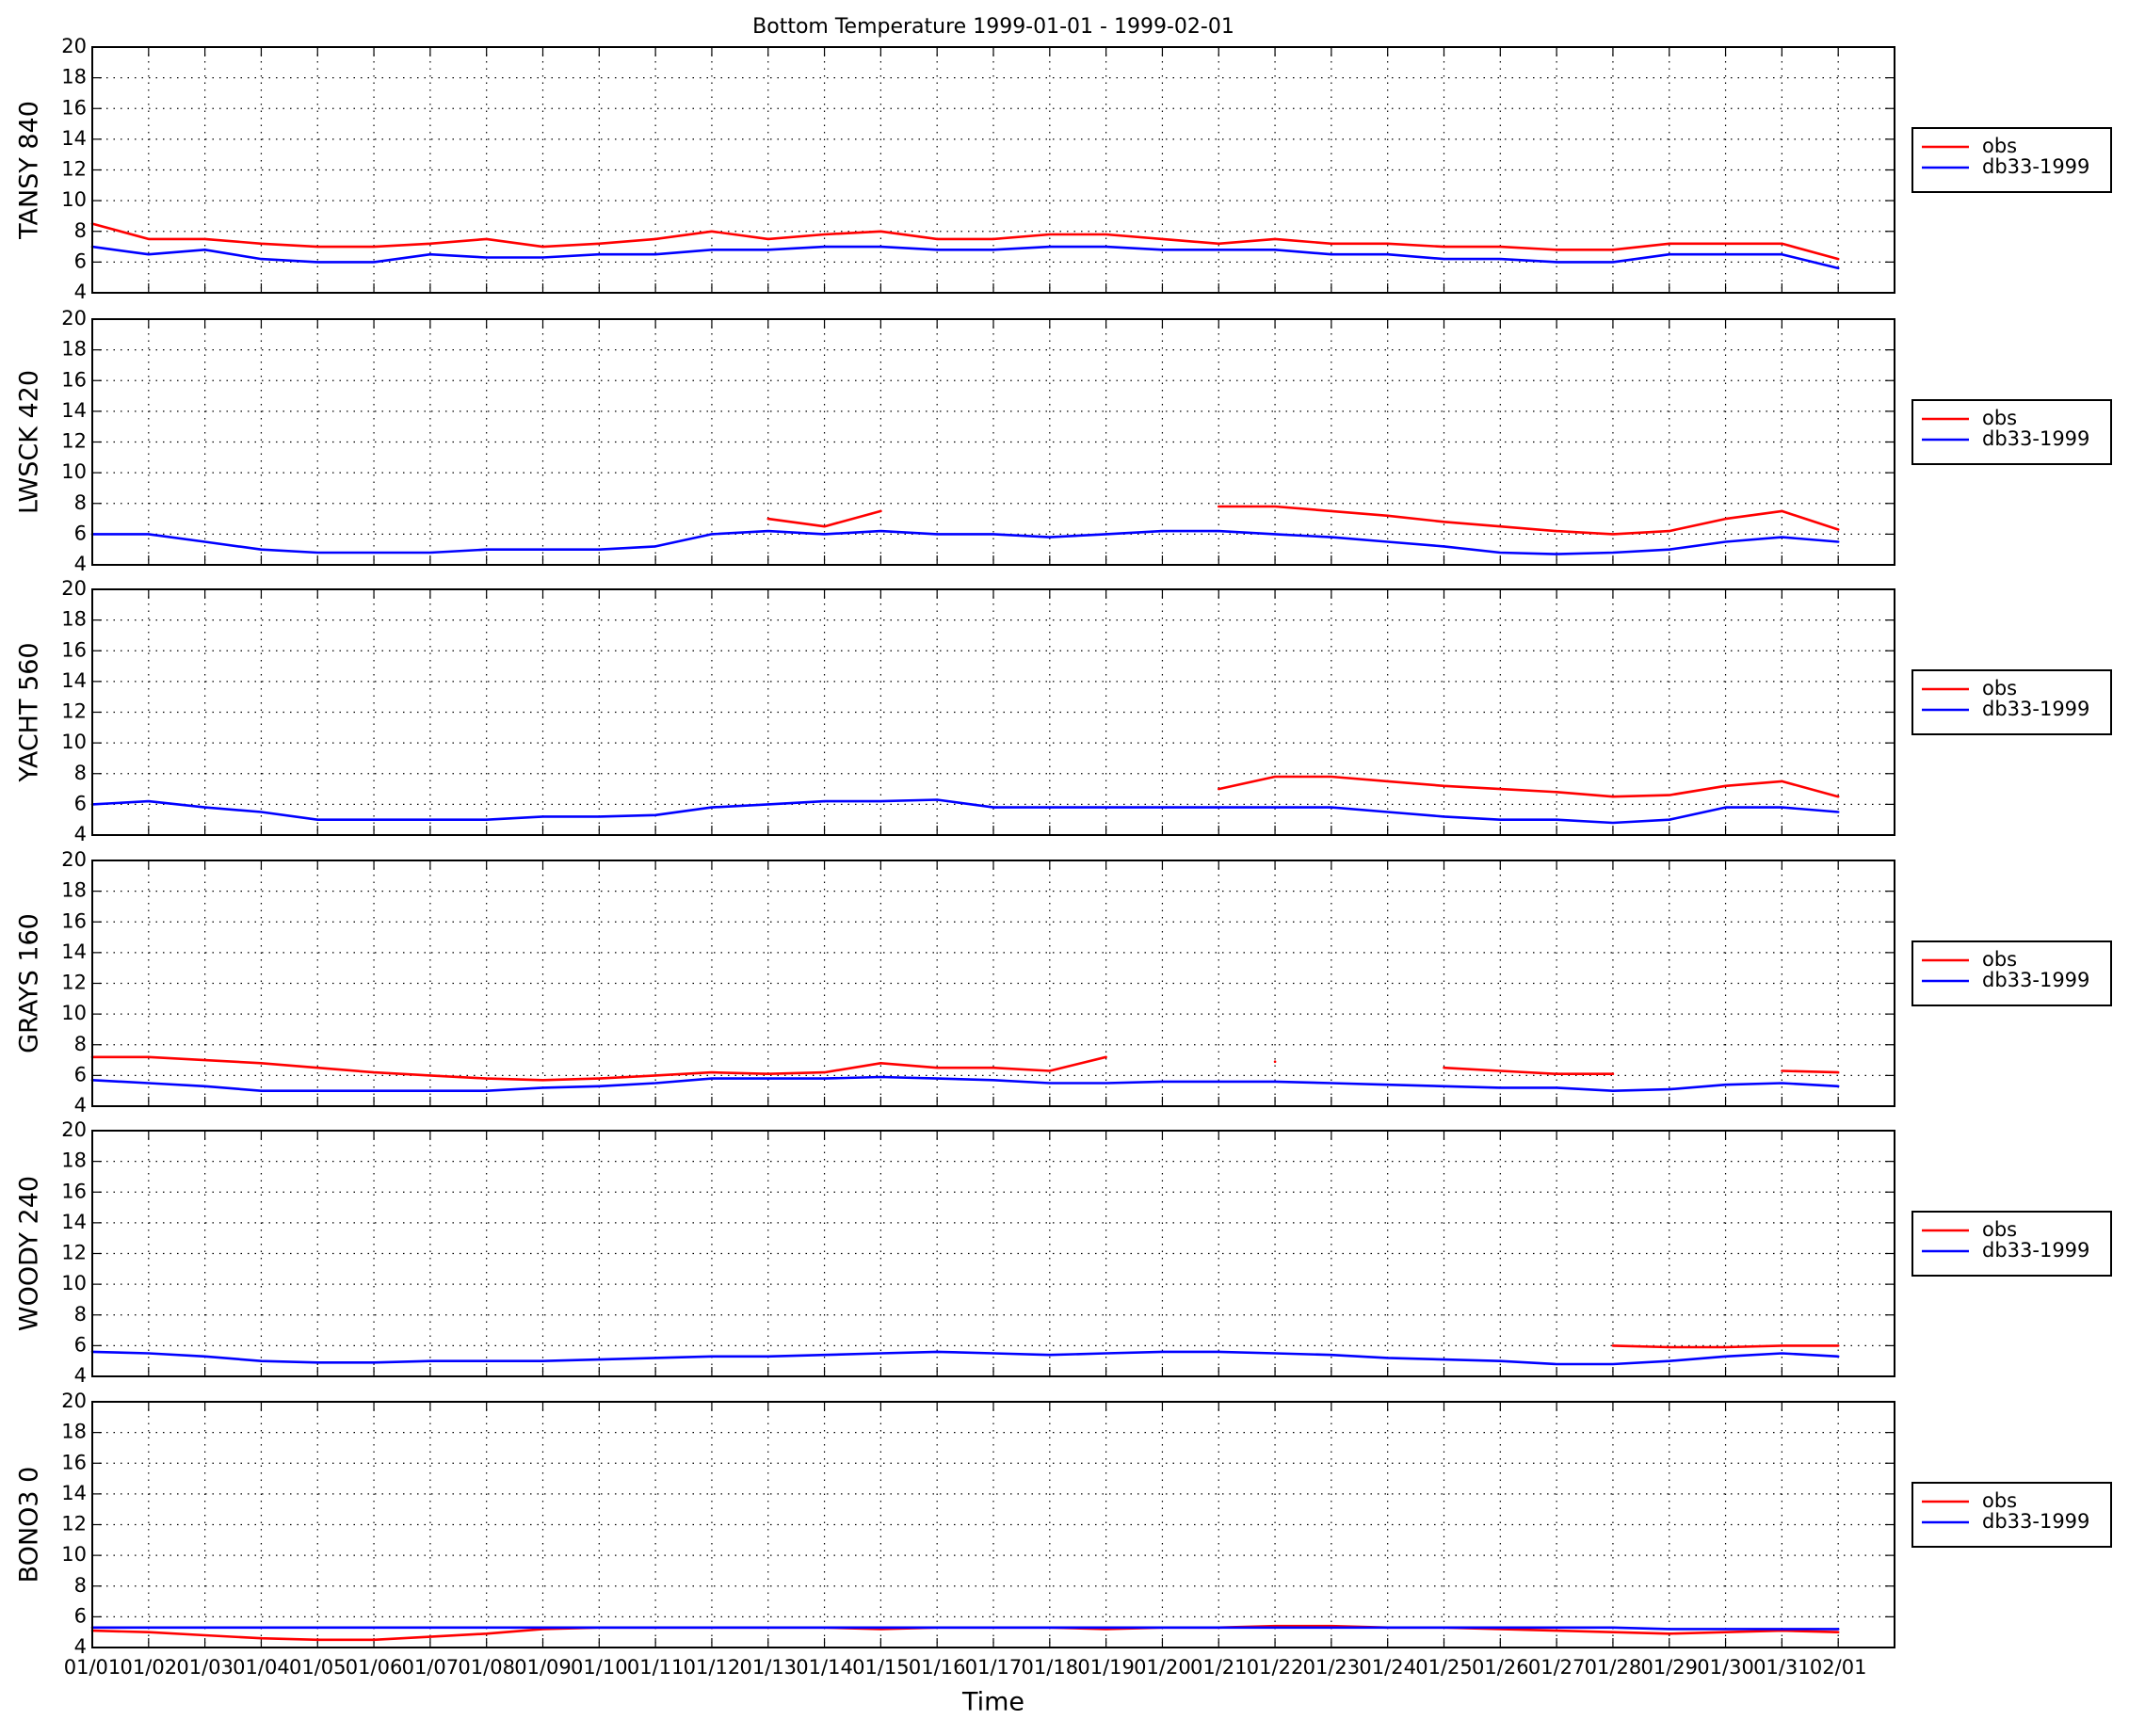 This screenshot has width=2129, height=1736. What do you see at coordinates (824, 1667) in the screenshot?
I see `x-tick-label: 01/14` at bounding box center [824, 1667].